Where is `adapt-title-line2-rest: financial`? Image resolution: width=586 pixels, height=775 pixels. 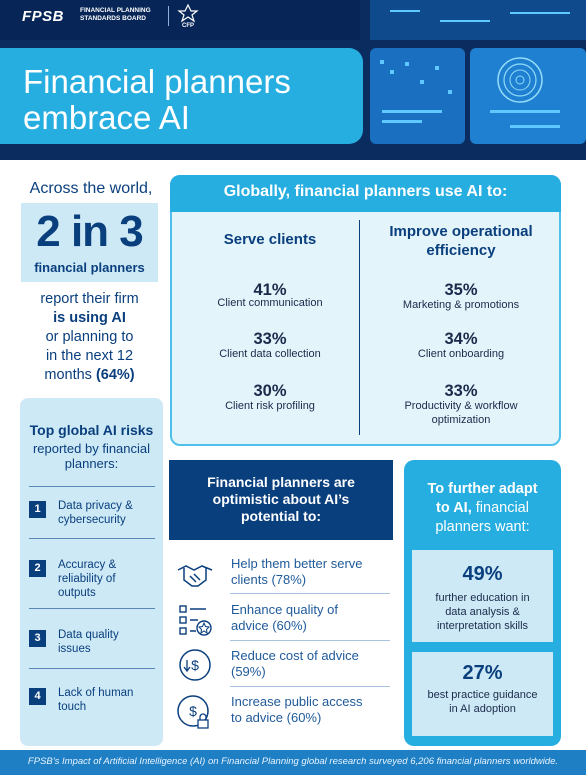
adapt-title-line2-rest: financial is located at coordinates (500, 508).